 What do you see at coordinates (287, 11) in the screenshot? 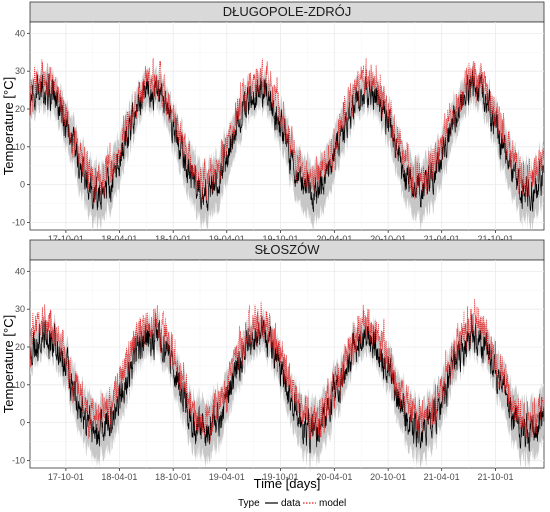
I see `strip-title: DŁUGOPOLE-ZDRÓJ` at bounding box center [287, 11].